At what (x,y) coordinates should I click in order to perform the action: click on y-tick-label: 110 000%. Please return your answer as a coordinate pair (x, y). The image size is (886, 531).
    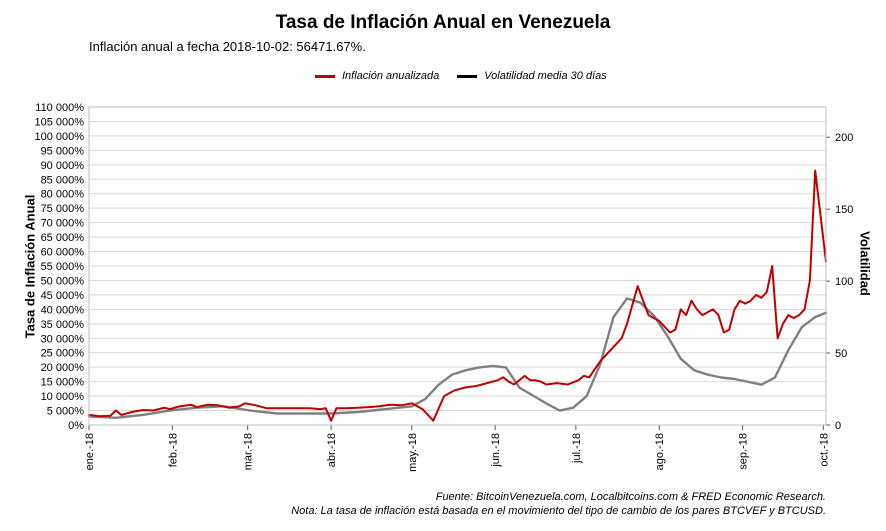
    Looking at the image, I should click on (59, 108).